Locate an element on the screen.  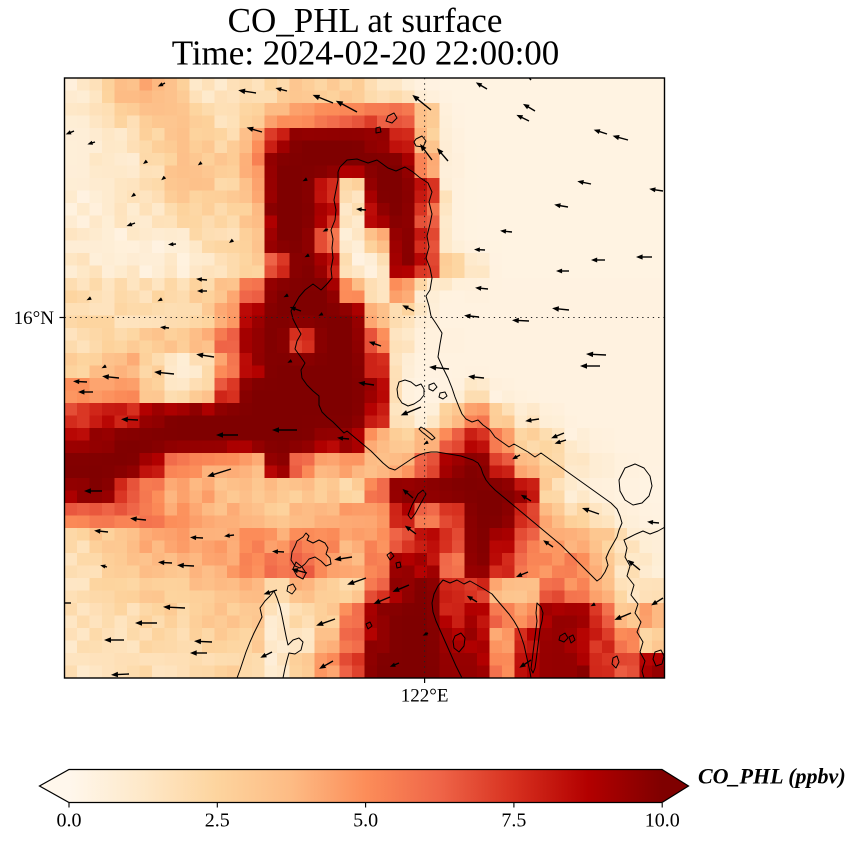
svg-text: Time: 2024-02-20 22:00:00 is located at coordinates (366, 53).